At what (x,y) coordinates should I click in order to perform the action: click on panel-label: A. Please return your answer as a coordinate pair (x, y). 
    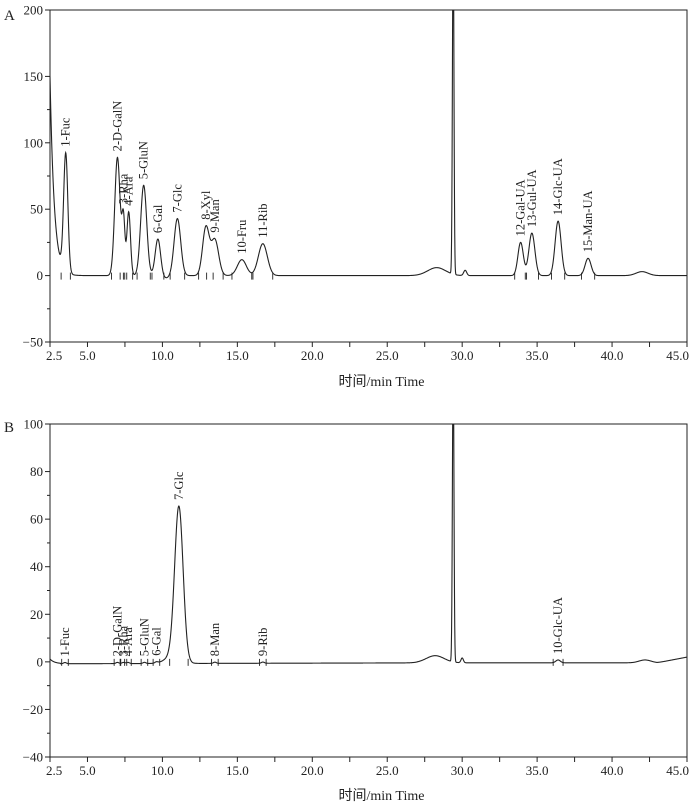
    Looking at the image, I should click on (9, 16).